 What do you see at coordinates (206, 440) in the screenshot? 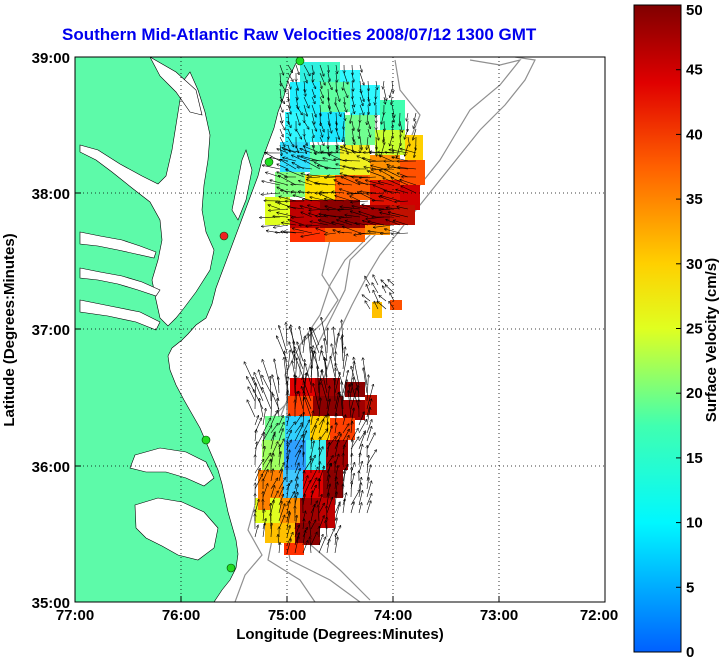
I see `radar-station` at bounding box center [206, 440].